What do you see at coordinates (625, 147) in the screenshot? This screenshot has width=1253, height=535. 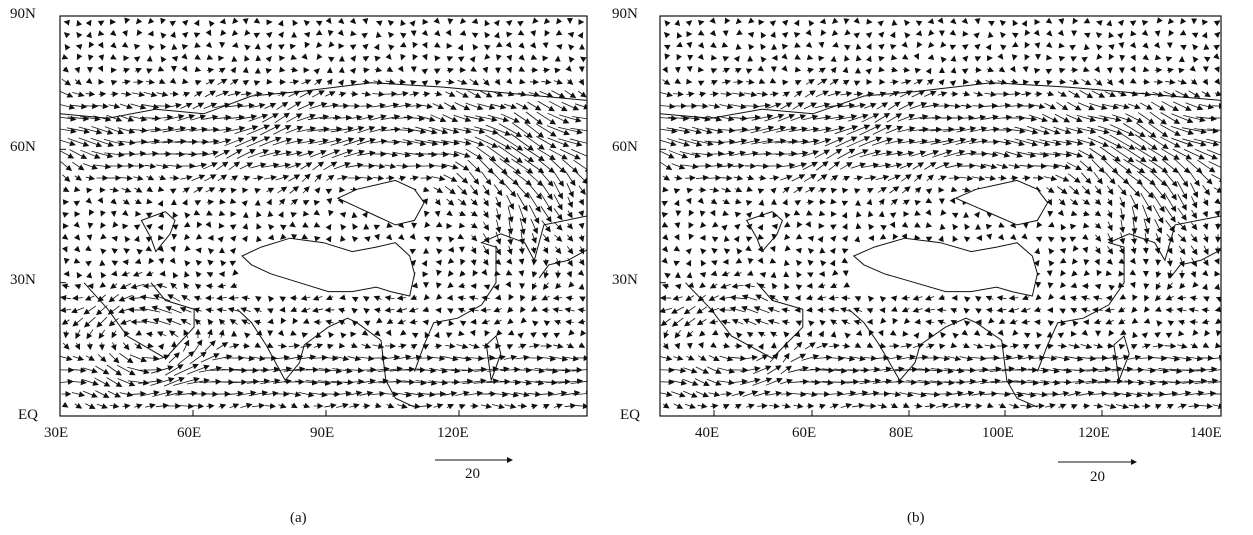 I see `lat-label-60n-b: 60N` at bounding box center [625, 147].